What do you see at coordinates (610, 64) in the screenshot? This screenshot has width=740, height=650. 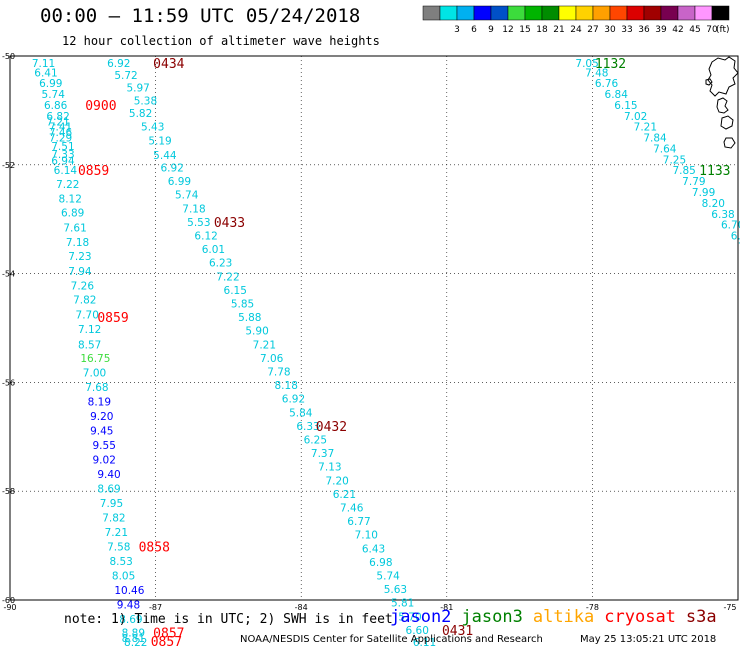 I see `pass-time-label: 1132` at bounding box center [610, 64].